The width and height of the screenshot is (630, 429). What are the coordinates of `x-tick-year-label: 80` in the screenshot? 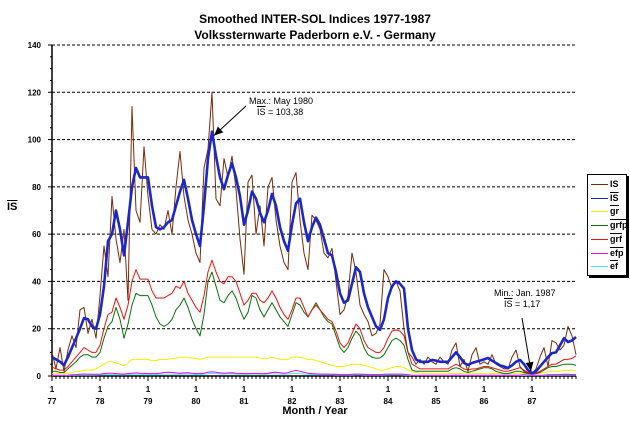 It's located at (196, 401).